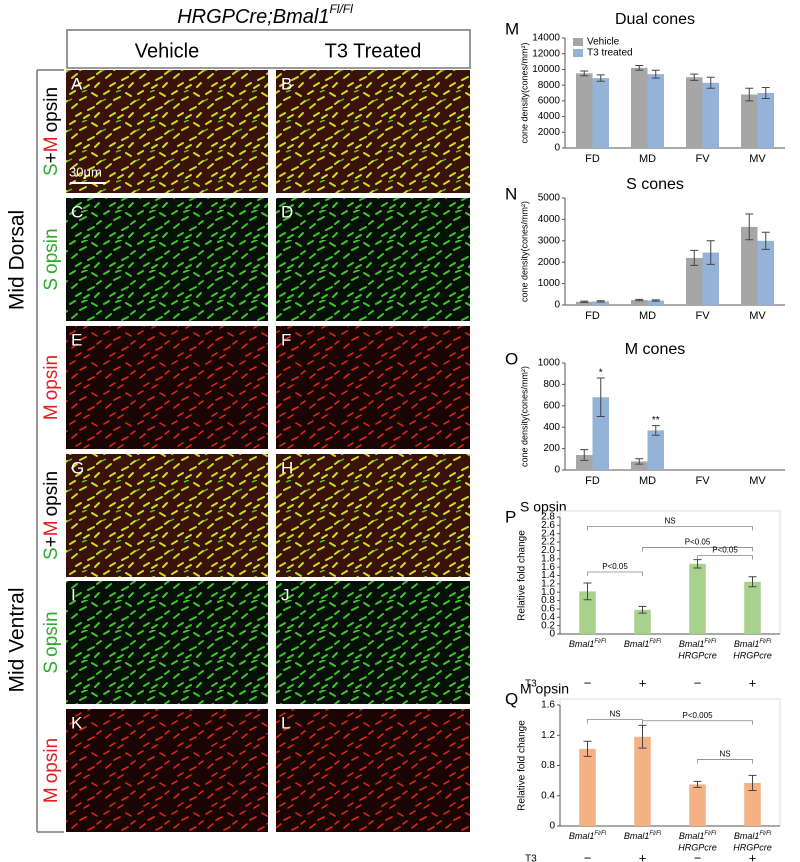 The image size is (800, 862). Describe the element at coordinates (17, 260) in the screenshot. I see `region-label: Mid Dorsal` at that location.